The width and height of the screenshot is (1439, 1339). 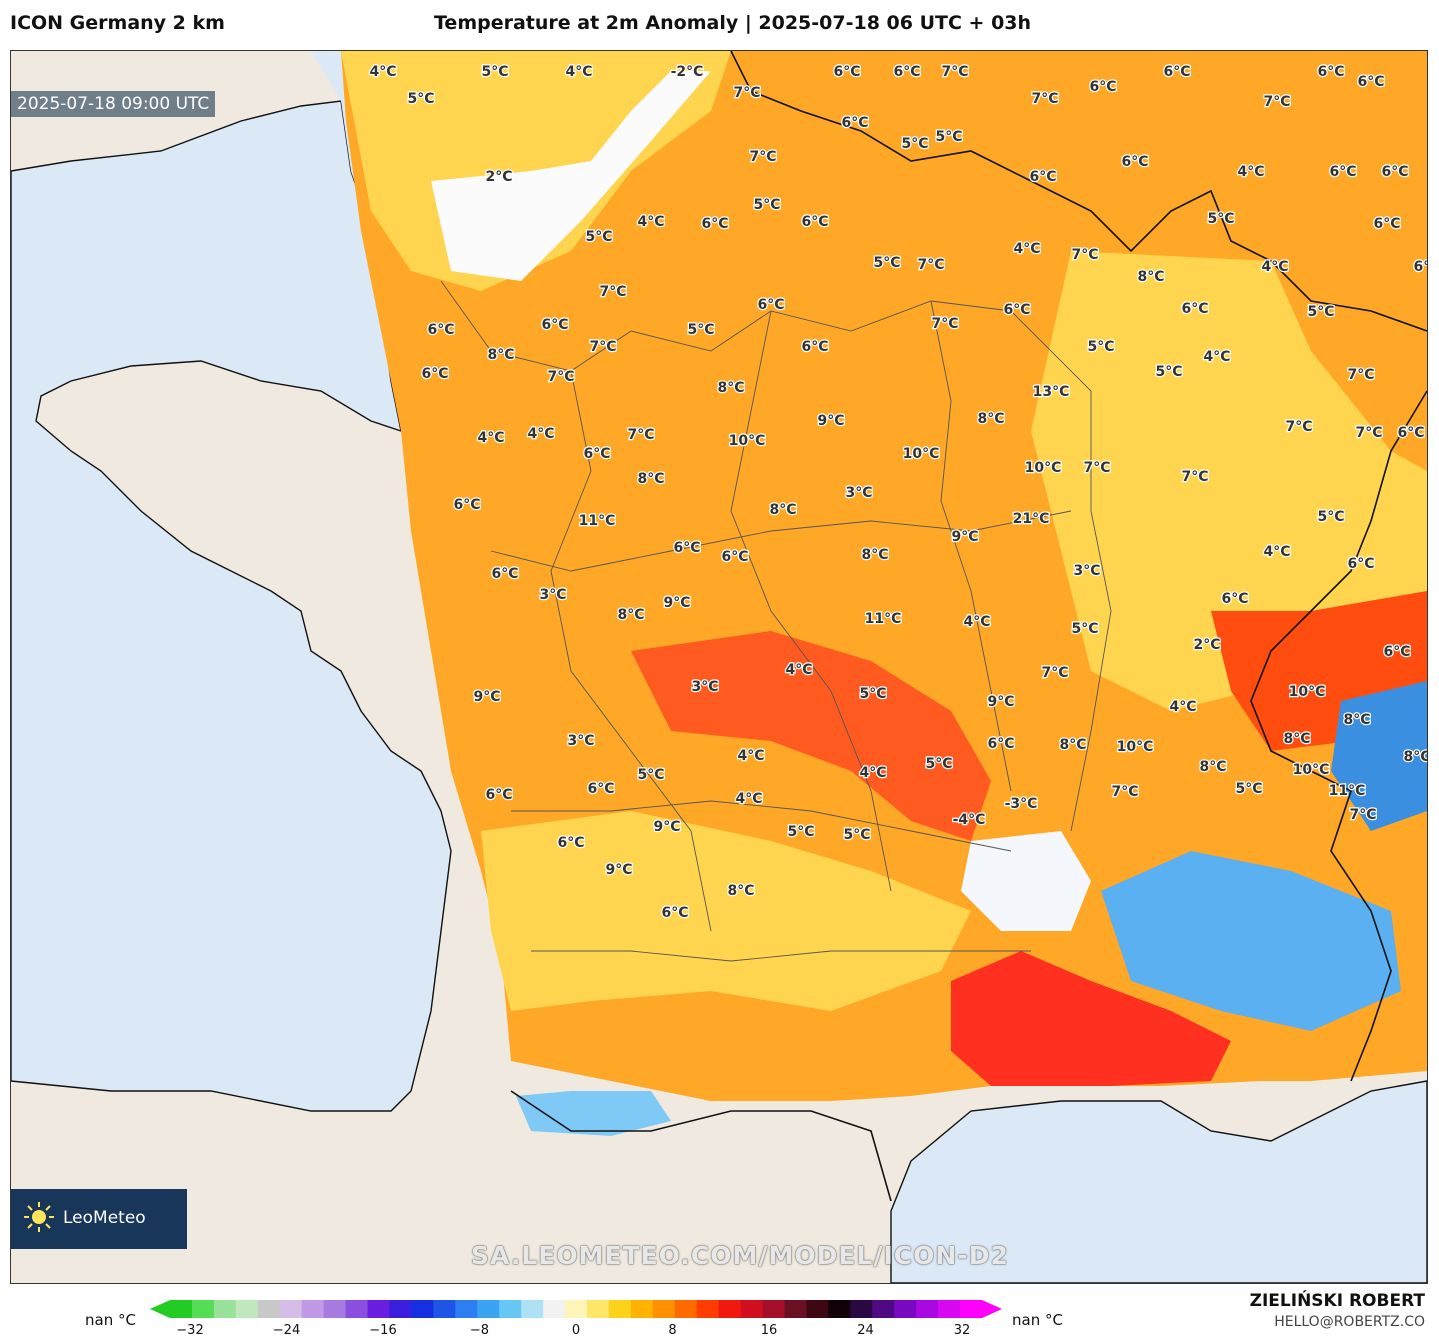 What do you see at coordinates (571, 176) in the screenshot?
I see `field-white-north` at bounding box center [571, 176].